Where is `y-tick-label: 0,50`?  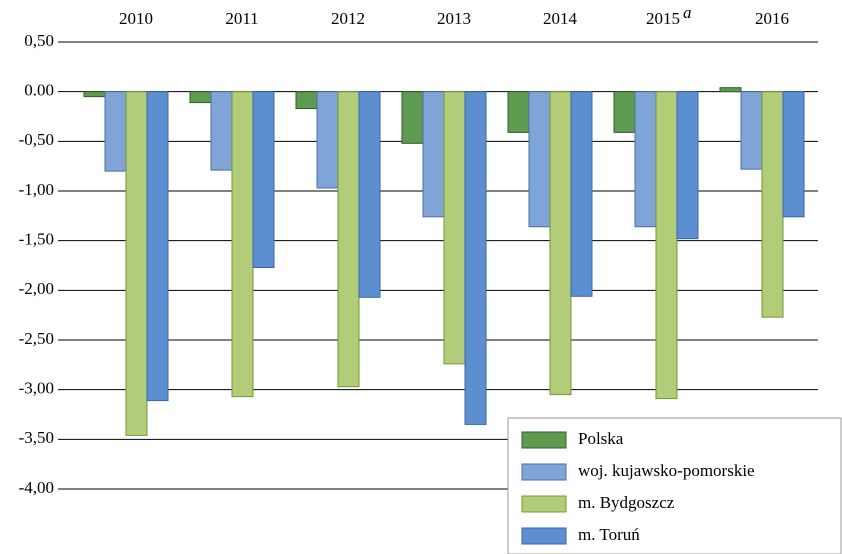 y-tick-label: 0,50 is located at coordinates (39, 40).